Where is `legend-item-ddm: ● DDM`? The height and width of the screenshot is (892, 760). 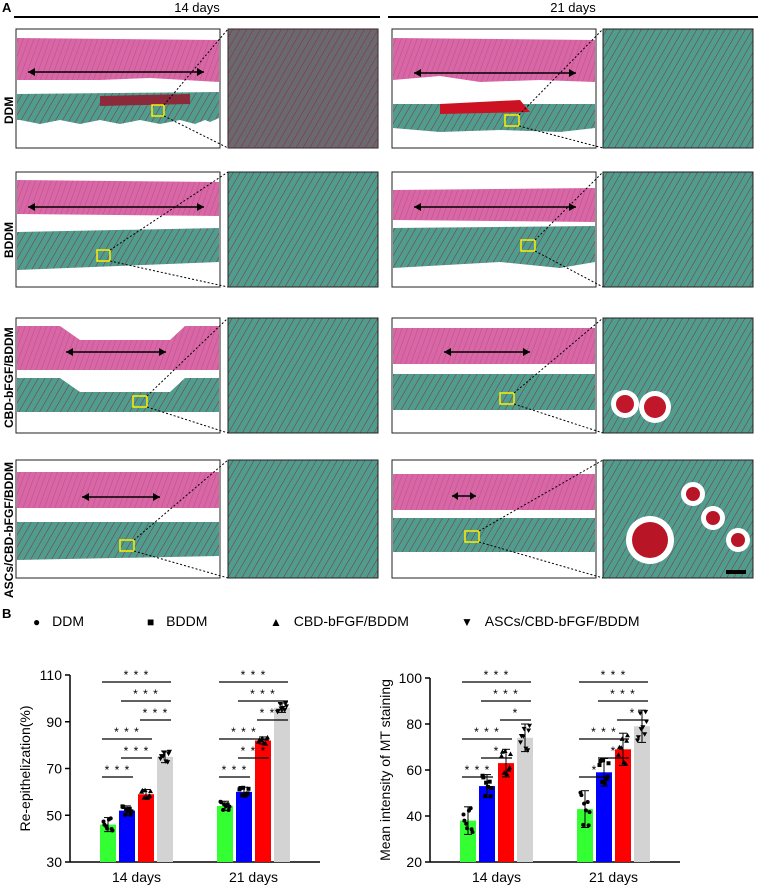
legend-item-ddm: ● DDM is located at coordinates (58, 621).